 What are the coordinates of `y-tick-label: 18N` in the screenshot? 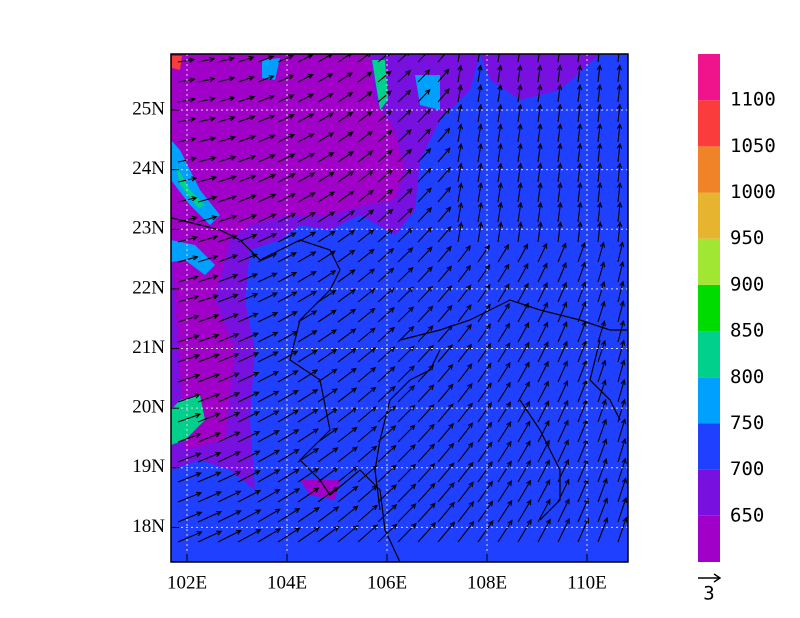 It's located at (148, 526).